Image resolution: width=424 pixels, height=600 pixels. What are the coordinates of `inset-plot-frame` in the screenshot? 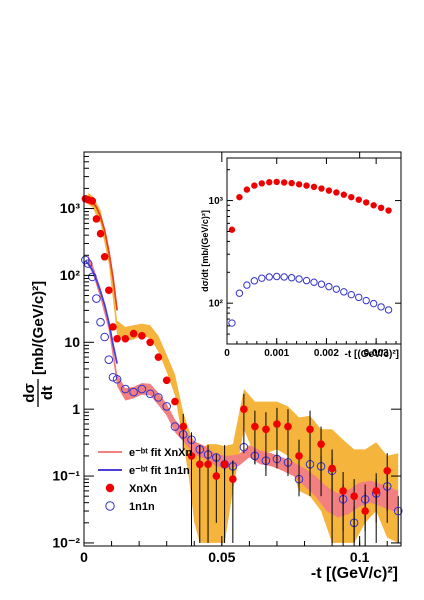 It's located at (314, 251).